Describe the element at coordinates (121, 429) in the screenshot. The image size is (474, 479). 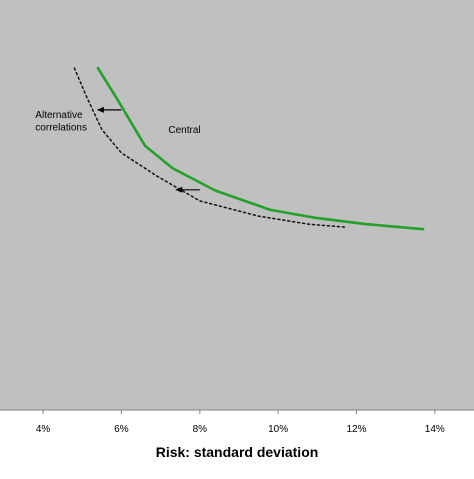
I see `x-tick-label: 6%` at that location.